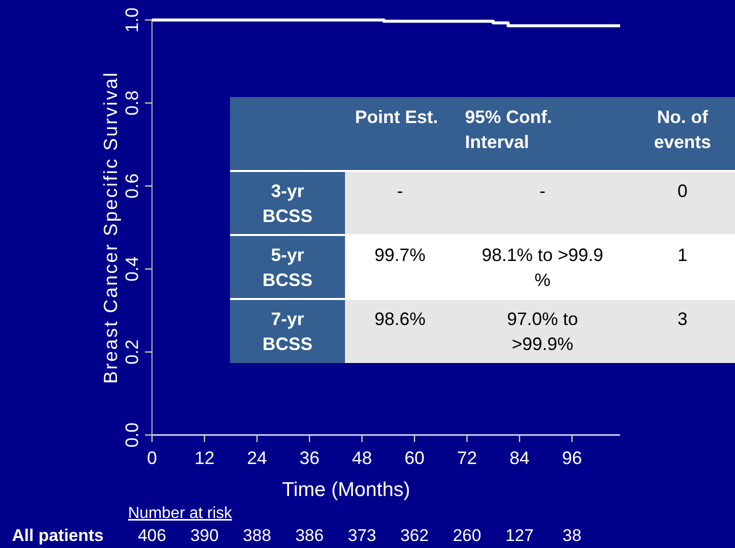 The image size is (735, 548). I want to click on x-tick-label: 72, so click(467, 458).